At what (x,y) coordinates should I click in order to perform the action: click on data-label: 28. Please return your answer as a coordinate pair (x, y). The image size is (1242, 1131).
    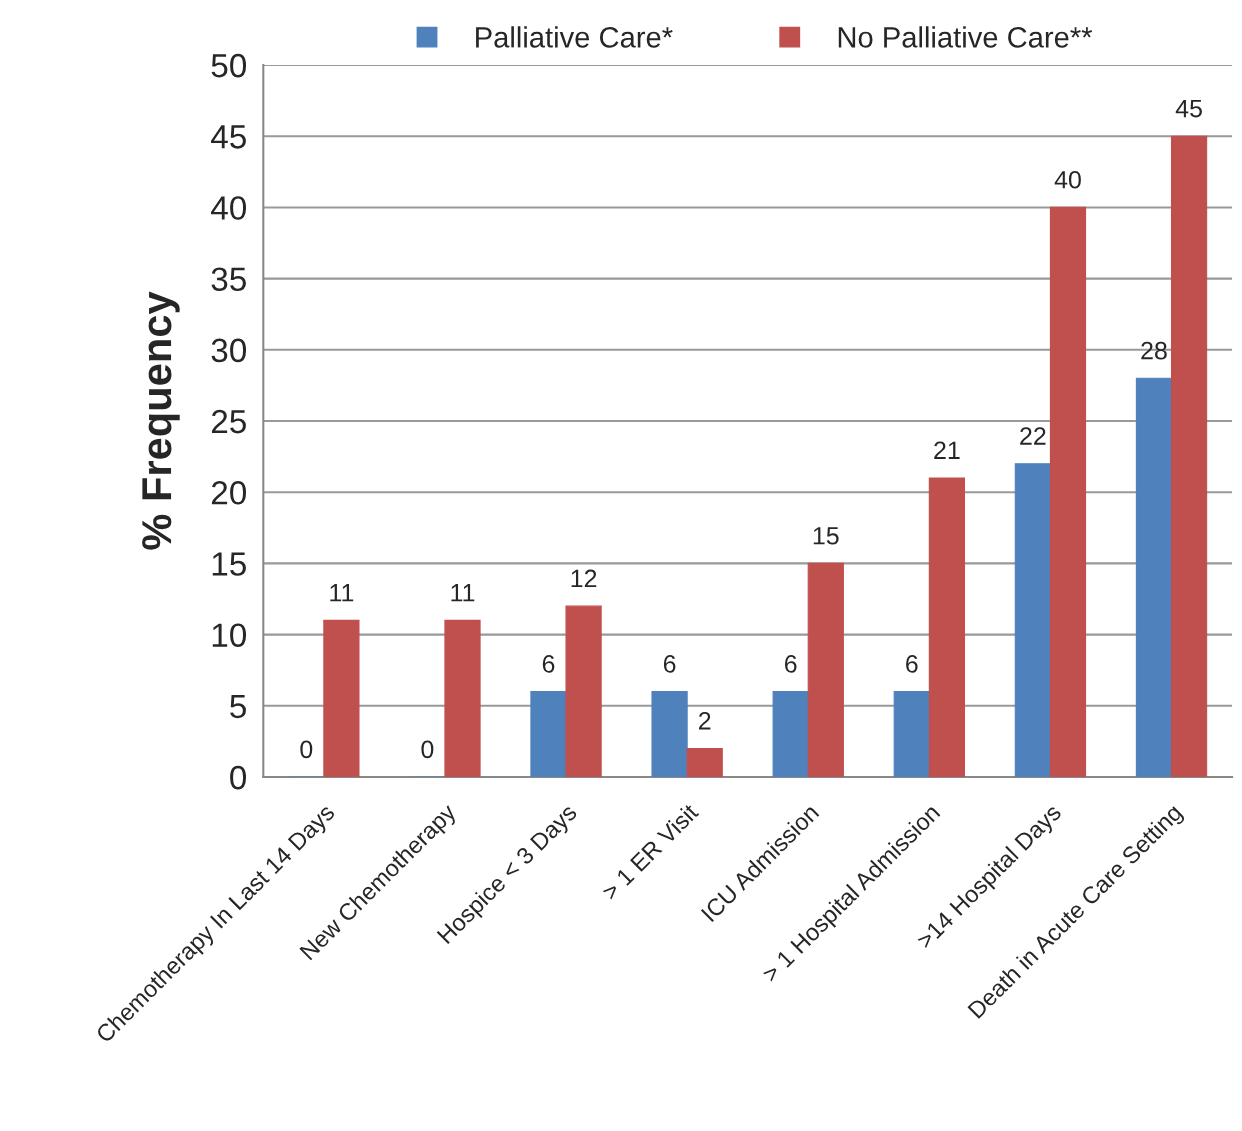
    Looking at the image, I should click on (1154, 350).